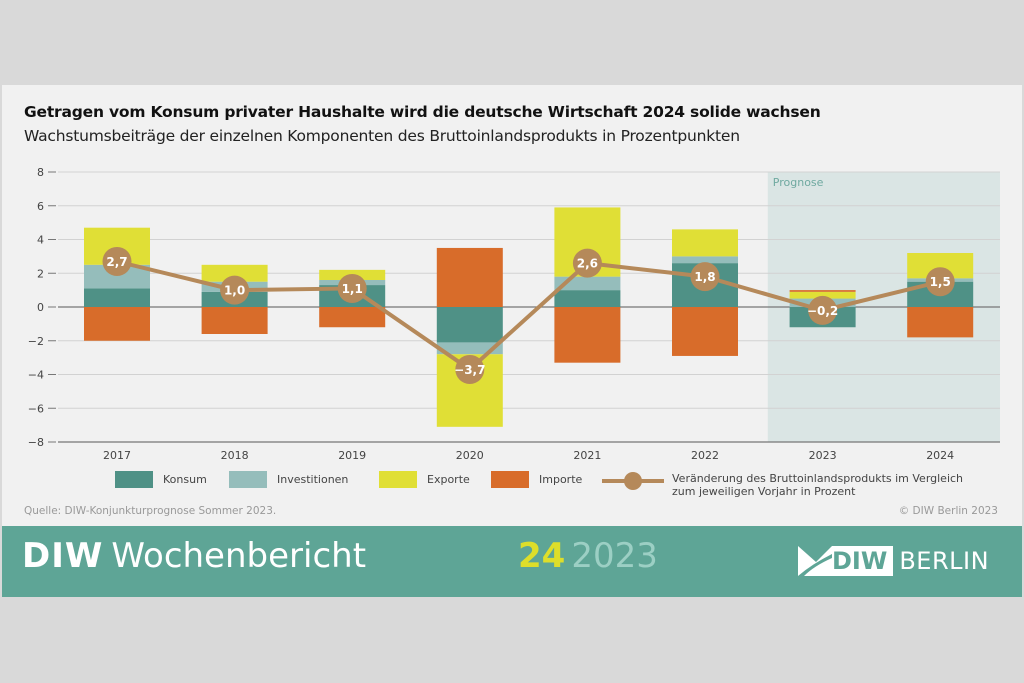 Image resolution: width=1024 pixels, height=683 pixels. Describe the element at coordinates (587, 455) in the screenshot. I see `x-tick-label: 2021` at that location.